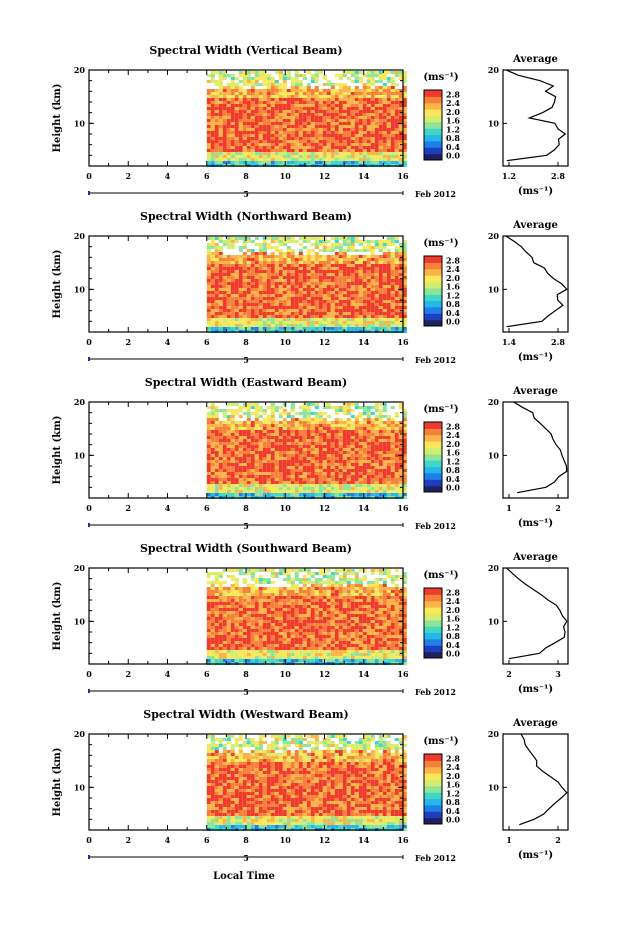 This screenshot has width=622, height=929. I want to click on colorbar-tick-label: 1.2, so click(453, 461).